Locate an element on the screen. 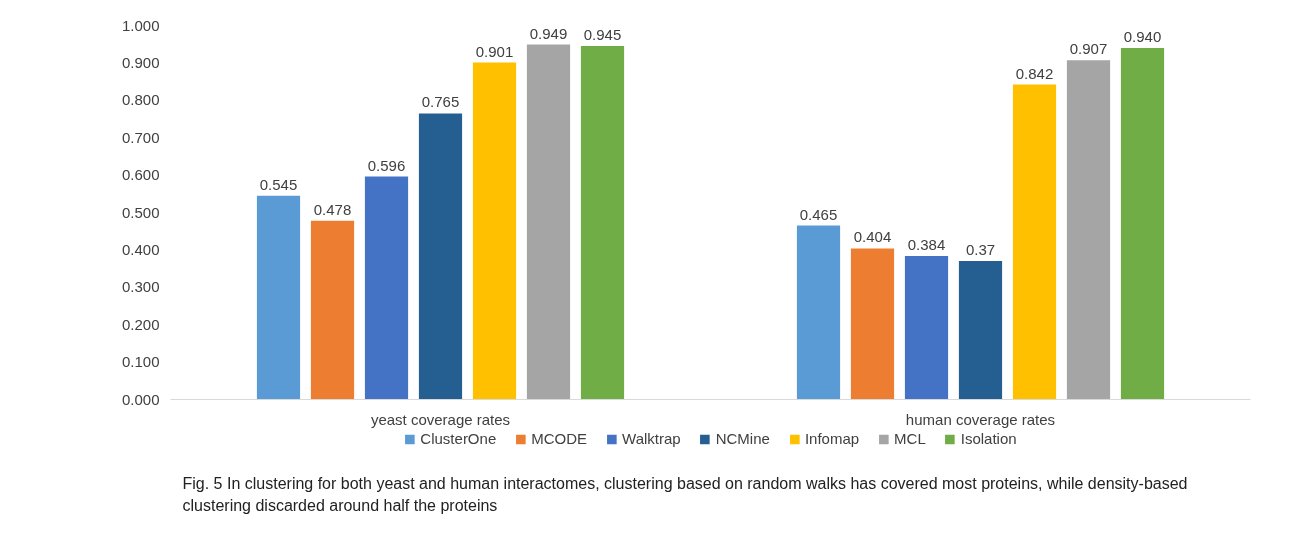 Image resolution: width=1290 pixels, height=533 pixels. data-label: 0.901 is located at coordinates (494, 51).